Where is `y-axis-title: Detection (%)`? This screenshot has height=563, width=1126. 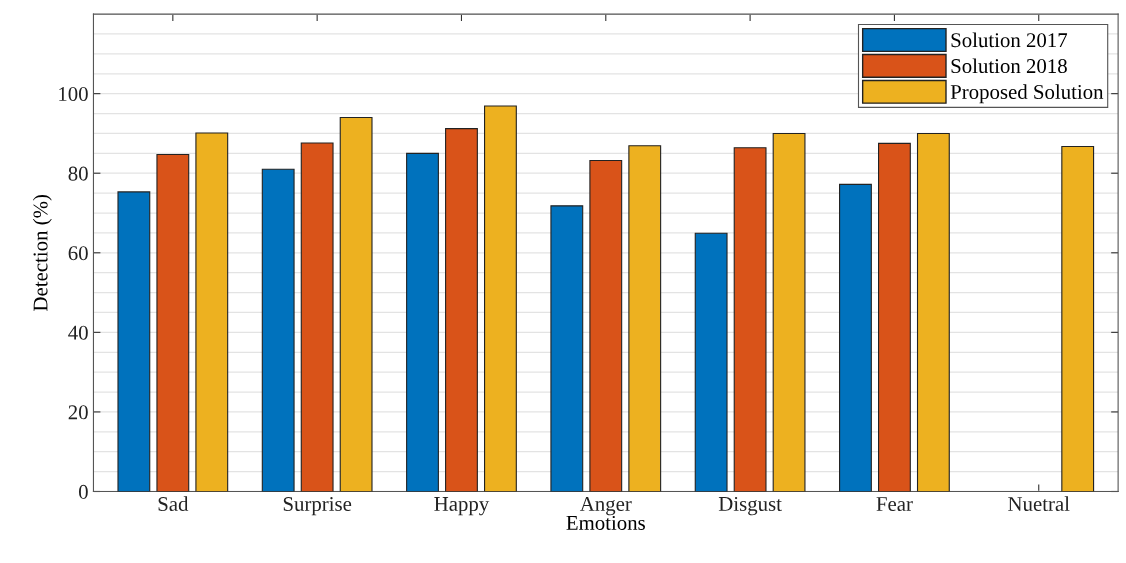 y-axis-title: Detection (%) is located at coordinates (42, 252).